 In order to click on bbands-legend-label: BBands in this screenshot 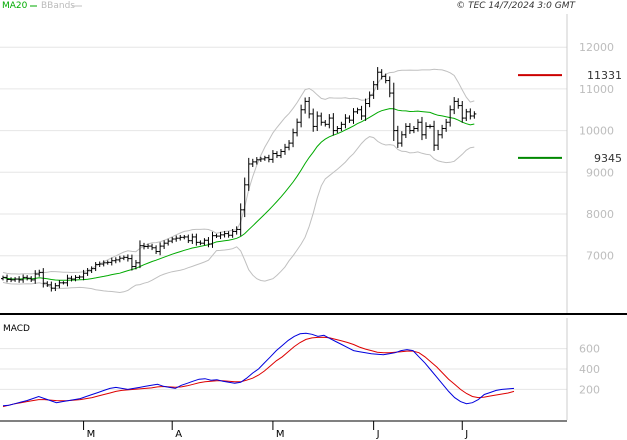, I will do `click(58, 6)`.